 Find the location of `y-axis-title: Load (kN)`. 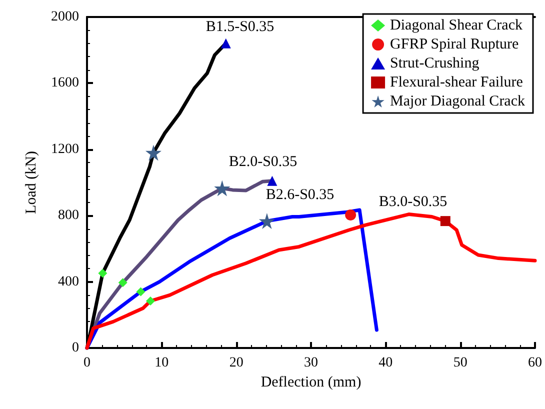

y-axis-title: Load (kN) is located at coordinates (32, 182).